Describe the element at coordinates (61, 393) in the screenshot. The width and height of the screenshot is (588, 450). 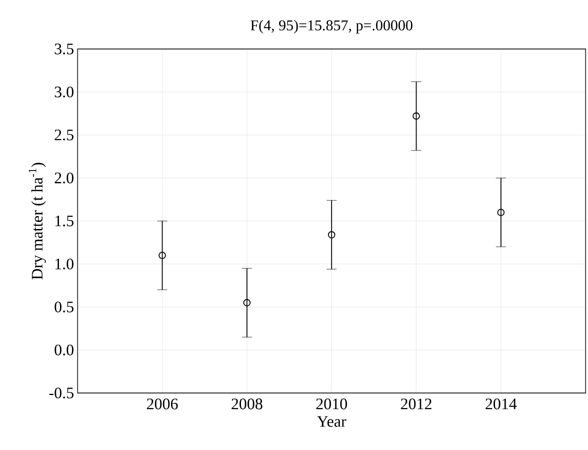
I see `y-tick-label: -0.5` at that location.